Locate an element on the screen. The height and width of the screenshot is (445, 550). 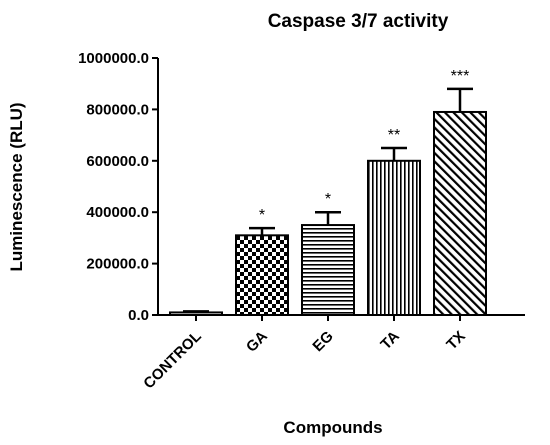
category-label-eg: EG is located at coordinates (322, 341).